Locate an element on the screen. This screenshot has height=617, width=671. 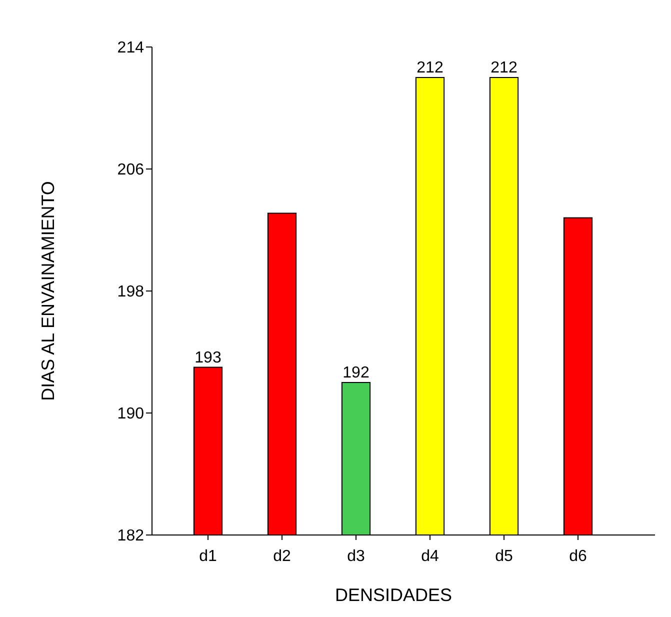
data-label: 192 is located at coordinates (356, 373).